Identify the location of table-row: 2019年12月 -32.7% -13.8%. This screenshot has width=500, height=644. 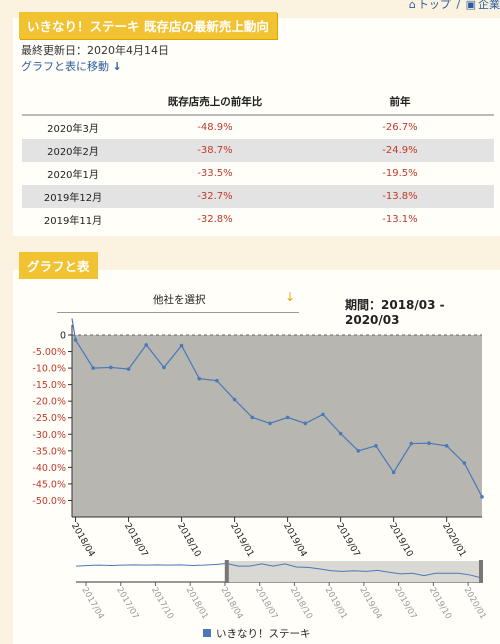
(258, 196).